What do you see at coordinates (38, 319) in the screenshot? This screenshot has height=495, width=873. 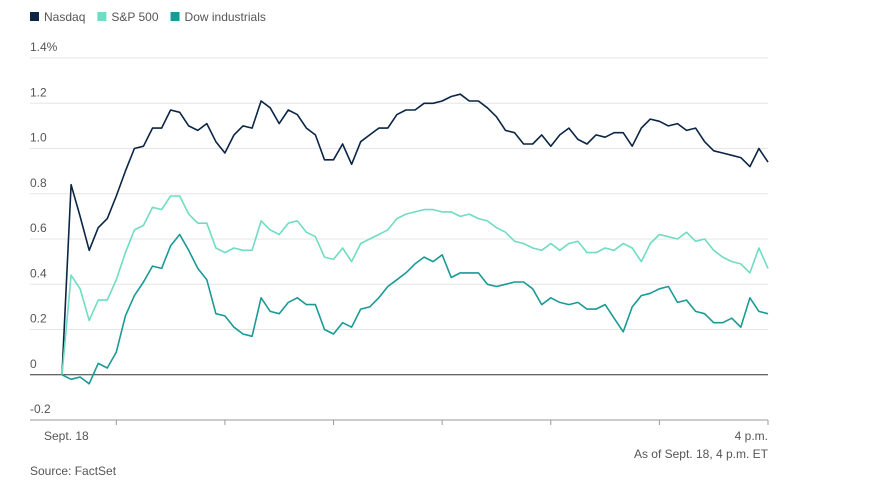 I see `y-tick-label: 0.2` at bounding box center [38, 319].